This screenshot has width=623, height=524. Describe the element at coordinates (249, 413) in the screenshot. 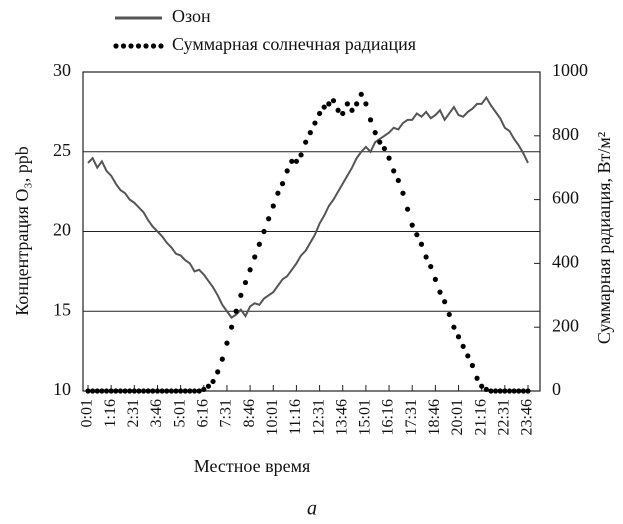

I see `x-tick-label: 8:46` at that location.